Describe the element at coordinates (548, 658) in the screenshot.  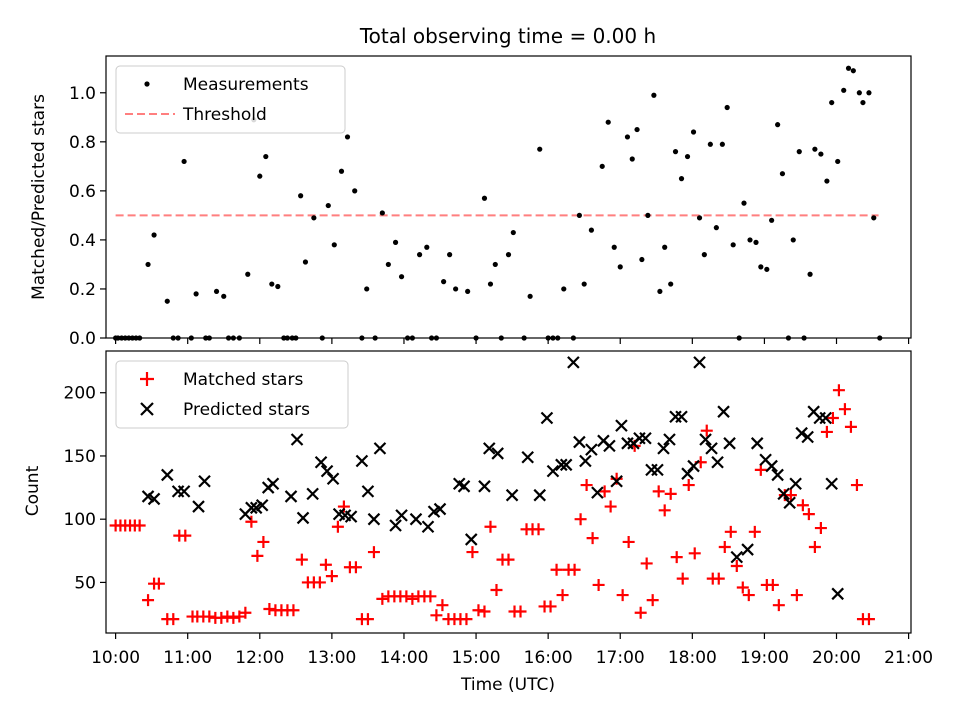
I see `x-tick-label: 16:00` at that location.